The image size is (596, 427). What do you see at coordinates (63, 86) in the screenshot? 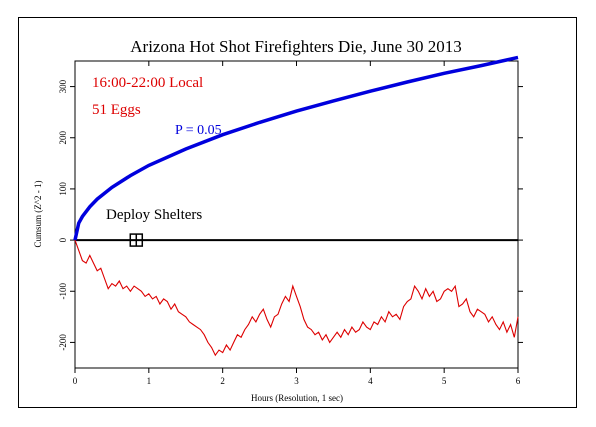
I see `y-tick-label: 300` at bounding box center [63, 86].